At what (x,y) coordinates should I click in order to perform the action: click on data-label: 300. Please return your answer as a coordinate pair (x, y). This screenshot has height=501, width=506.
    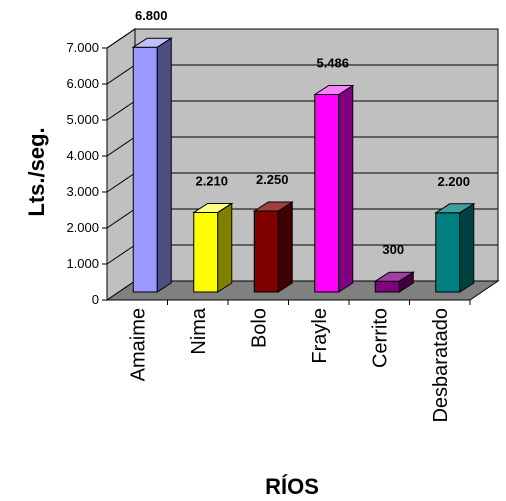
    Looking at the image, I should click on (393, 249).